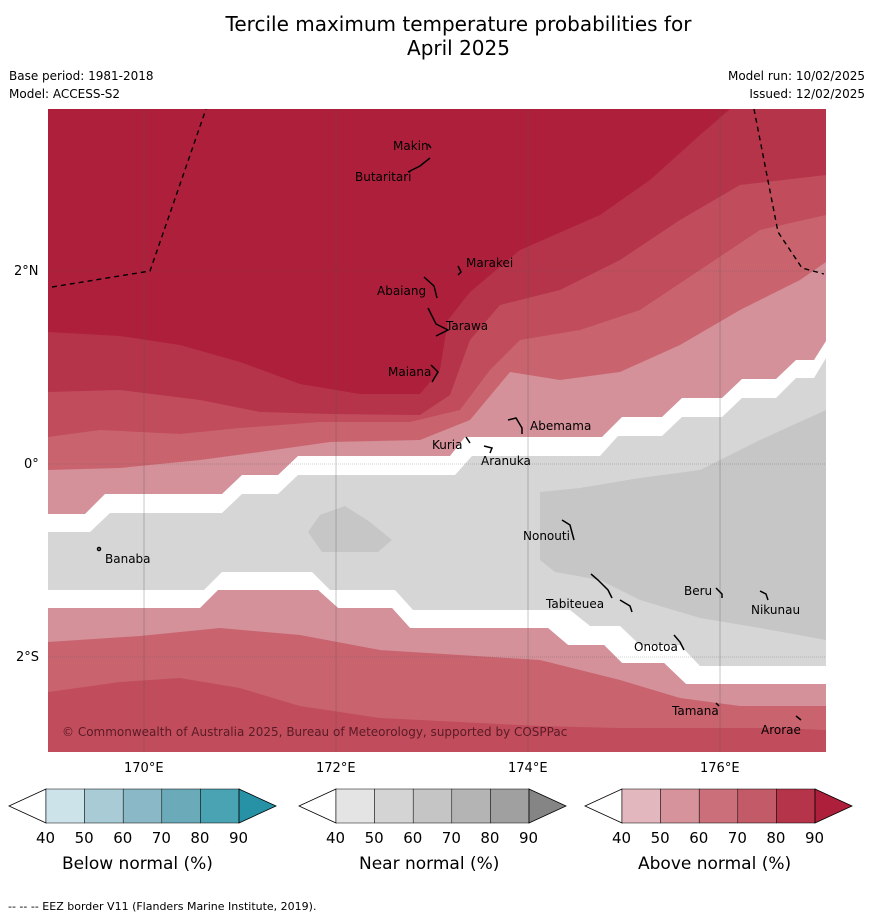 The height and width of the screenshot is (919, 873). Describe the element at coordinates (411, 146) in the screenshot. I see `label-makin: Makin` at that location.